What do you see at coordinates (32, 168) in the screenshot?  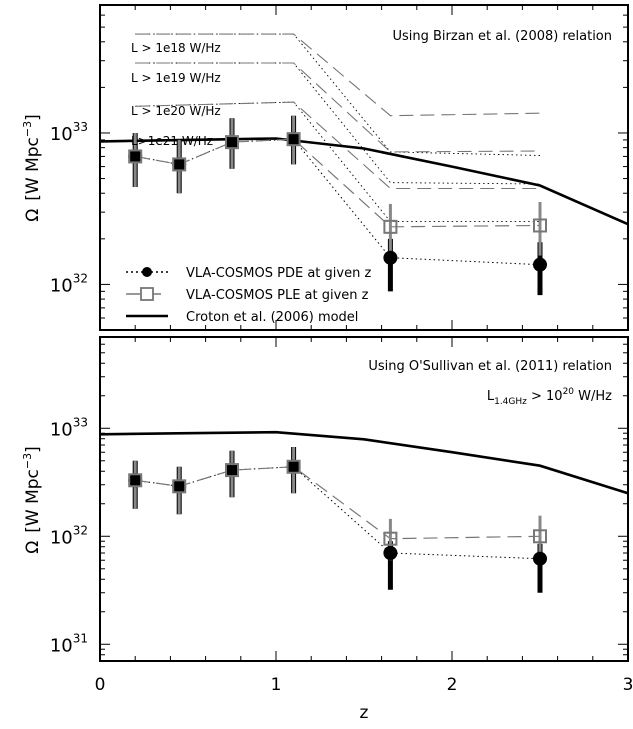 I see `y-axis-label-top: Ω[W Mpc−3]` at bounding box center [32, 168].